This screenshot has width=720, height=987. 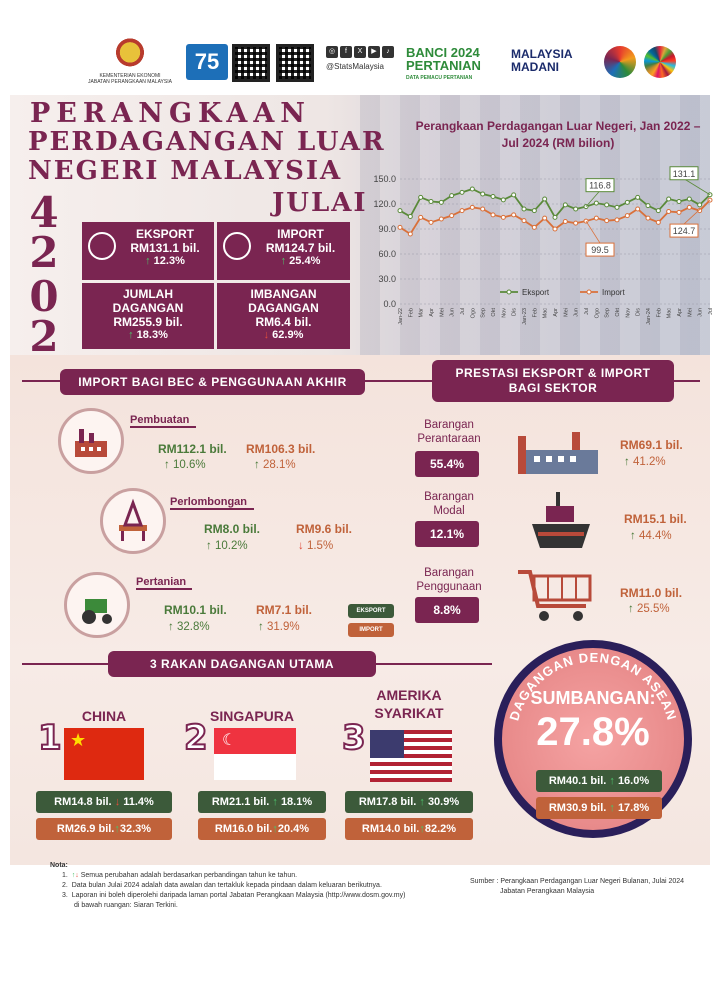 I want to click on x-tick-label: Sep, so click(x=484, y=313).